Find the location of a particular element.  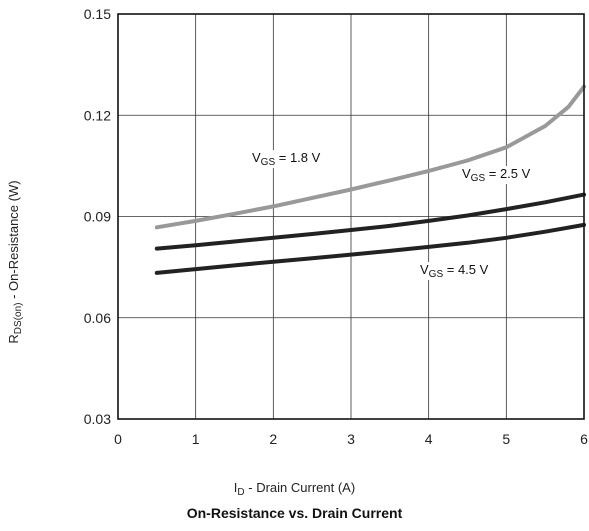

y-axis-label-container: RDS(on) - On-Resistance (W) is located at coordinates (15, 262).